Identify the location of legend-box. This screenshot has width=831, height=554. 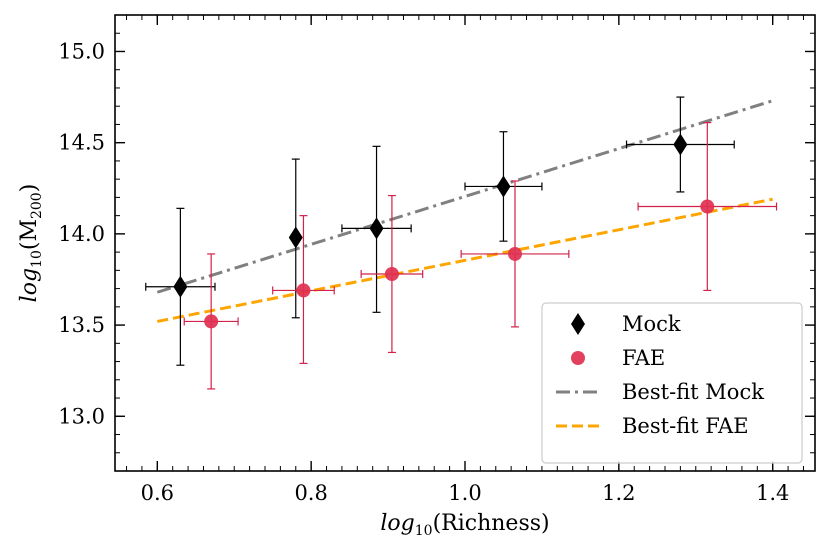
(672, 383).